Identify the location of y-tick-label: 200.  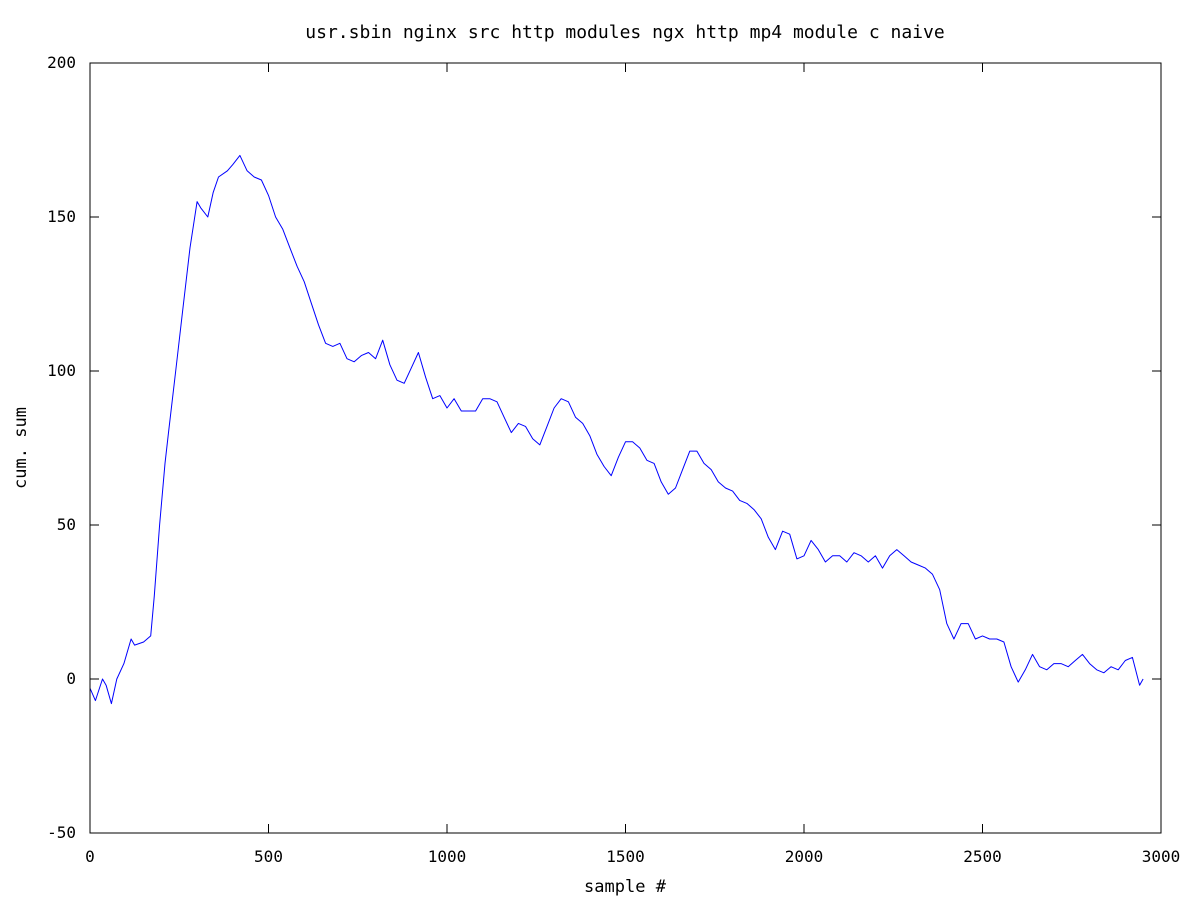
(61, 62).